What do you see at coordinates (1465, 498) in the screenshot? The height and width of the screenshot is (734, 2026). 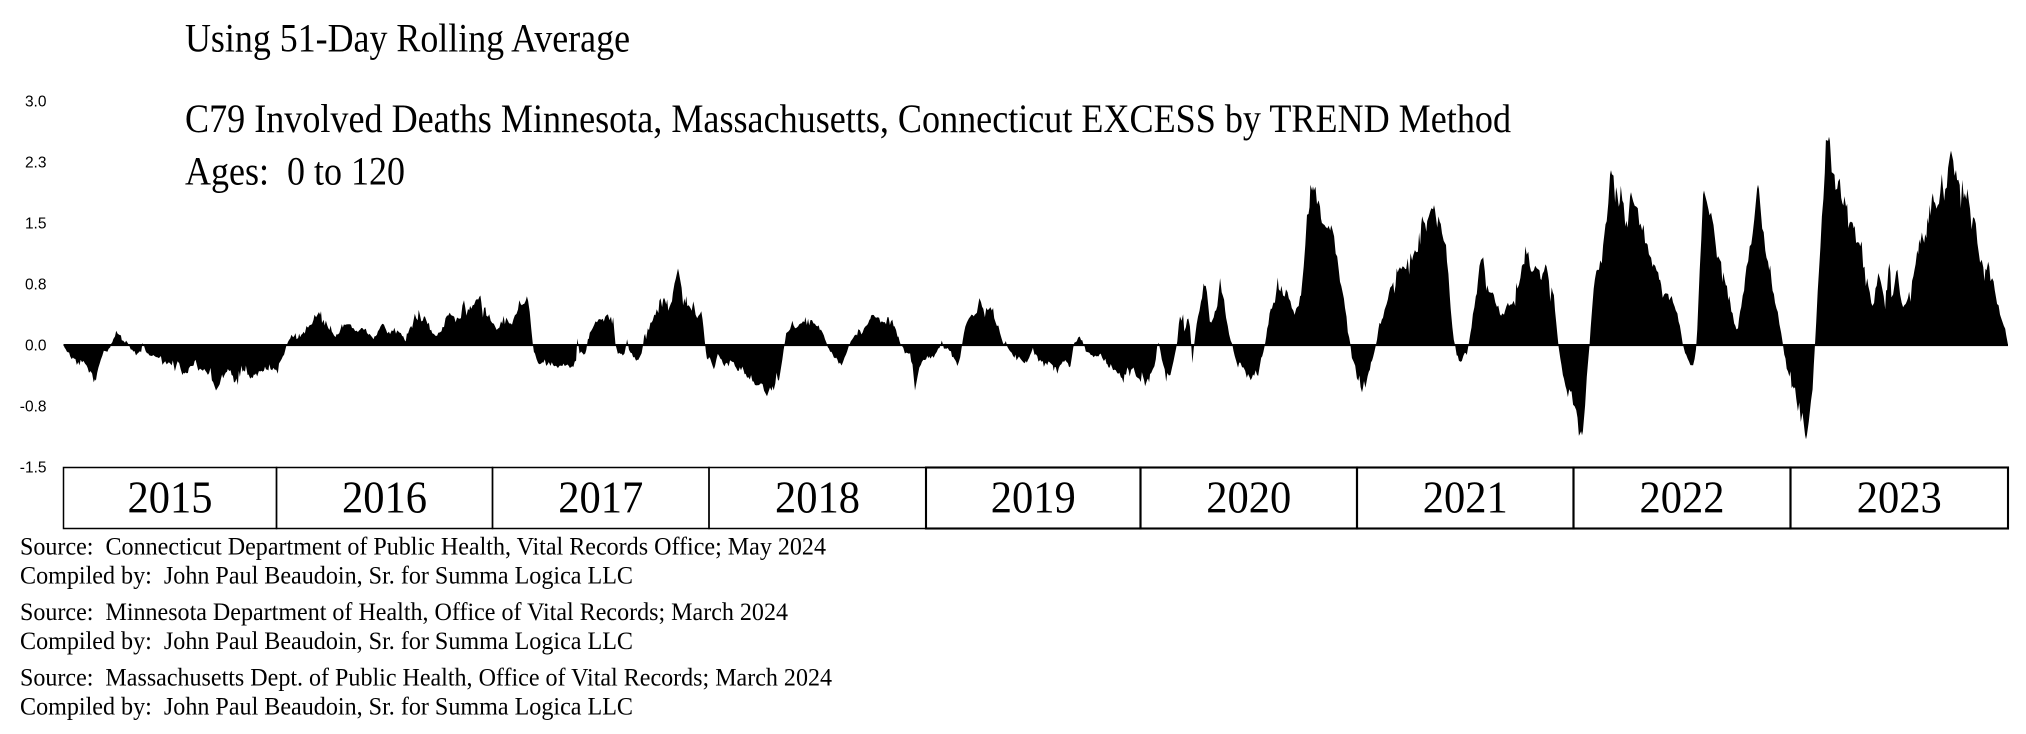 I see `svg-text: 2021` at bounding box center [1465, 498].